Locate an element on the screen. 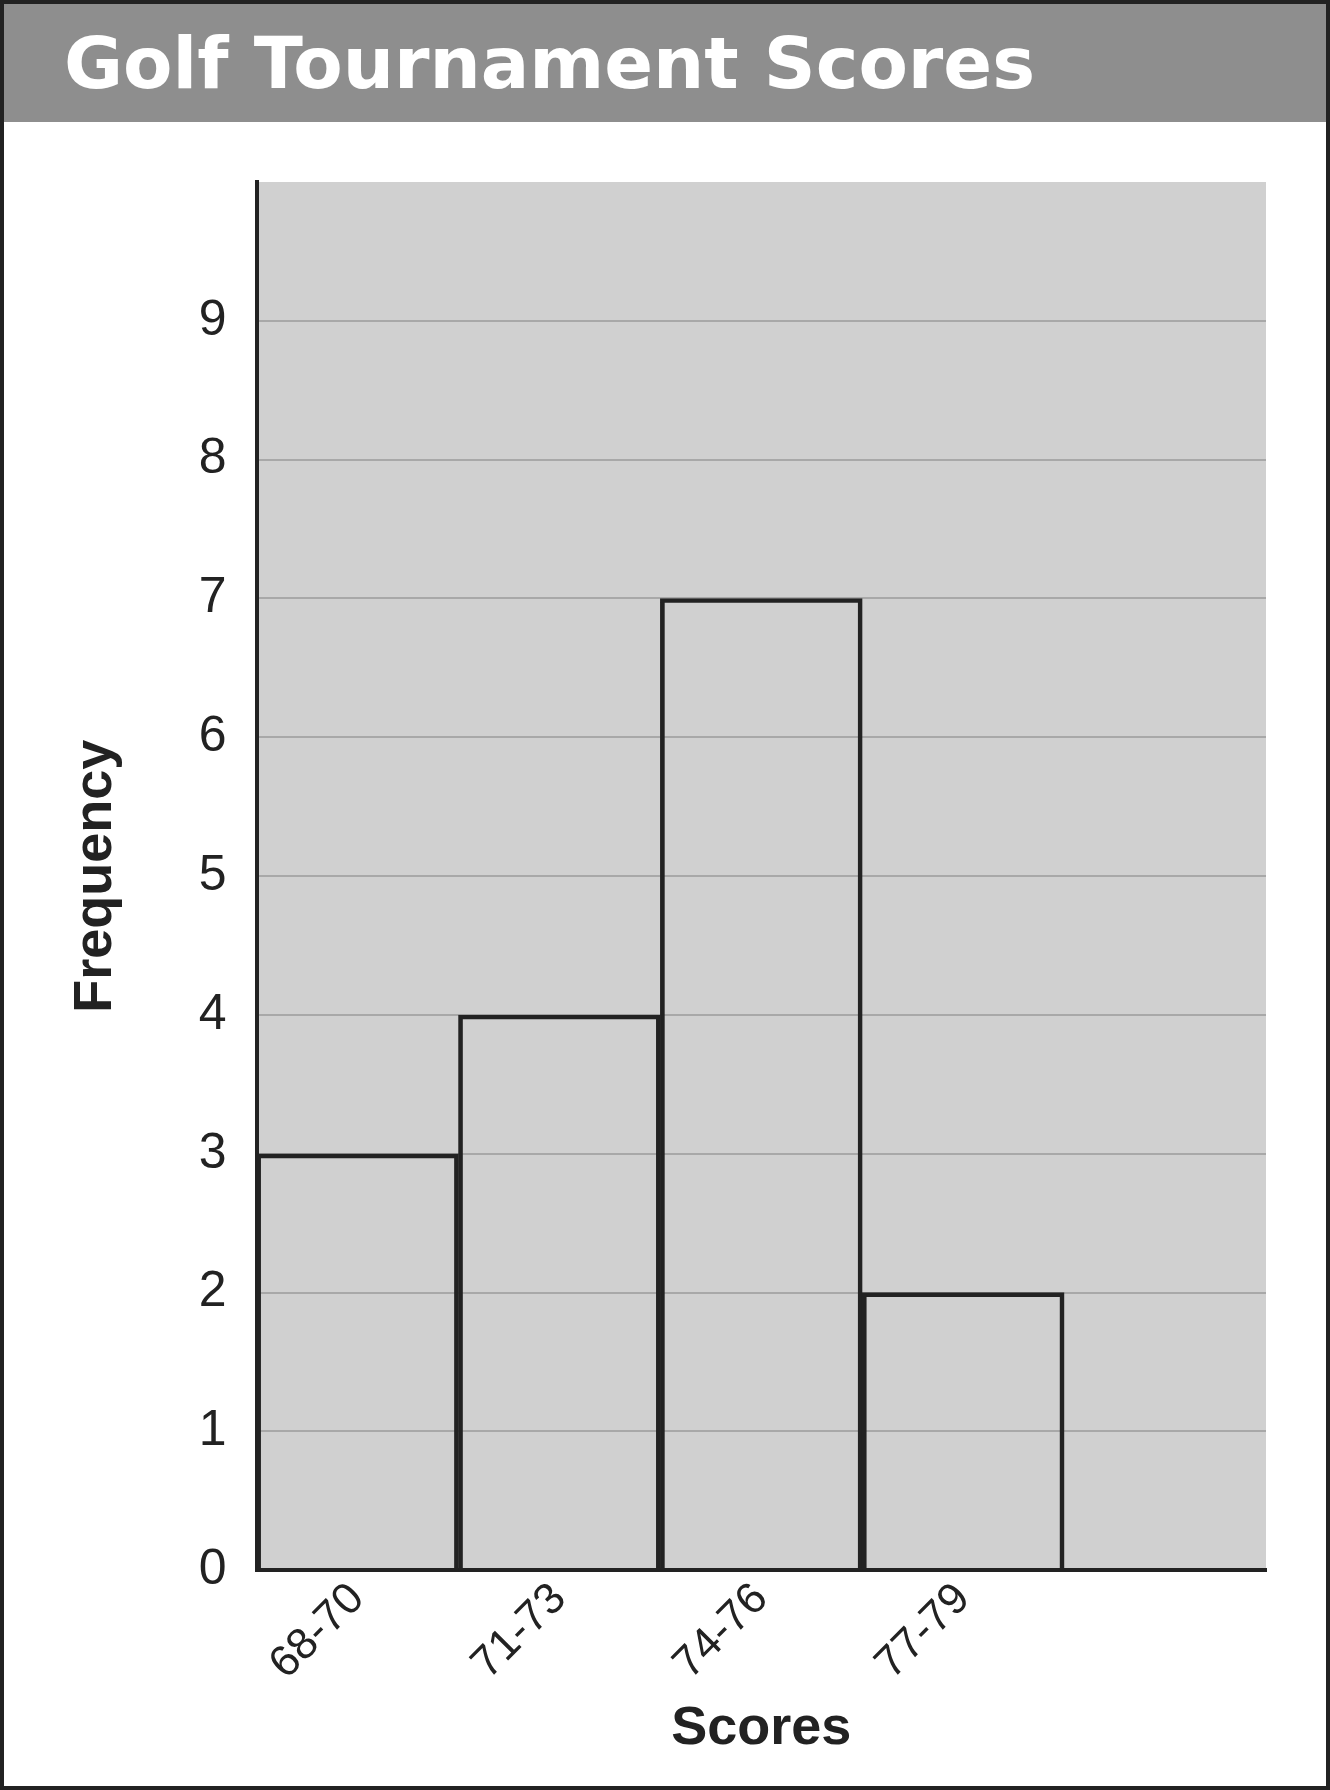 The width and height of the screenshot is (1330, 1790). y-tick-label: 5 is located at coordinates (212, 872).